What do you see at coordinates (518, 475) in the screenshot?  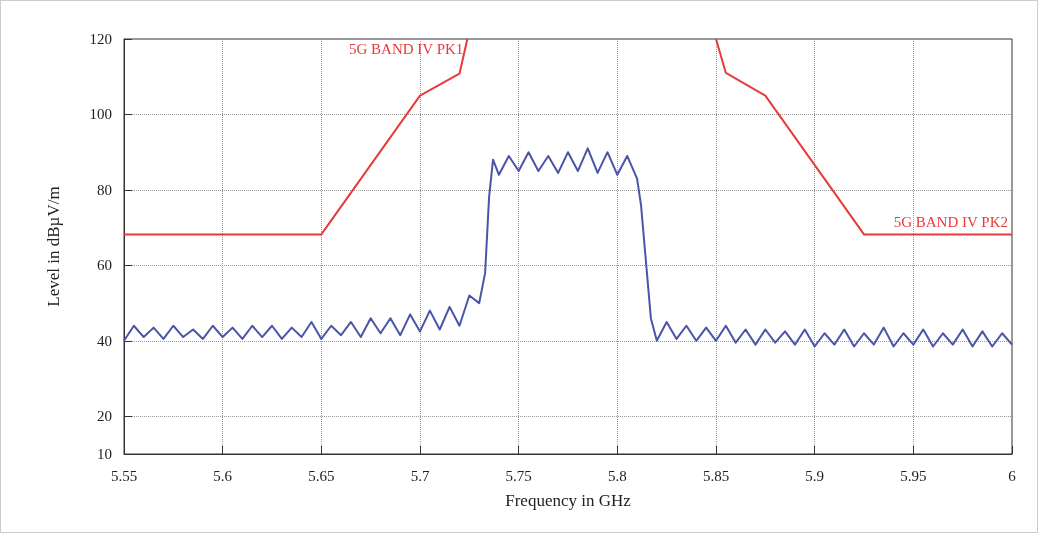 I see `x-tick-label: 5.75` at bounding box center [518, 475].